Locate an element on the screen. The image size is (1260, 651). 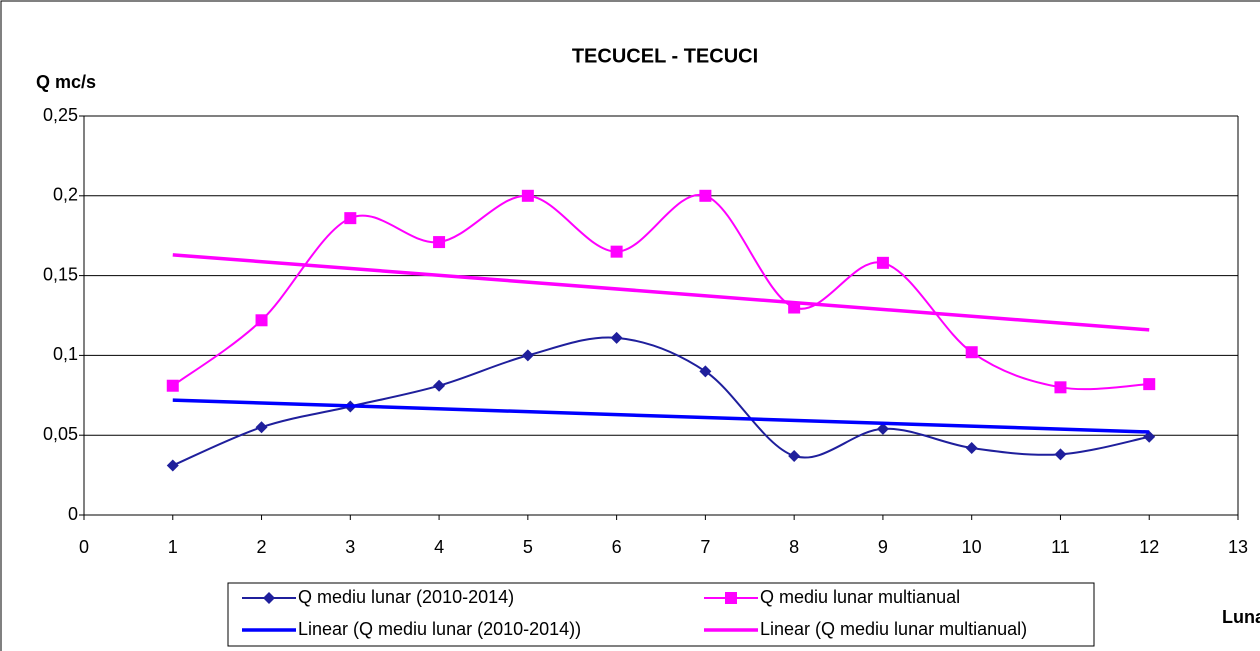
x-tick-label: 6 is located at coordinates (617, 547).